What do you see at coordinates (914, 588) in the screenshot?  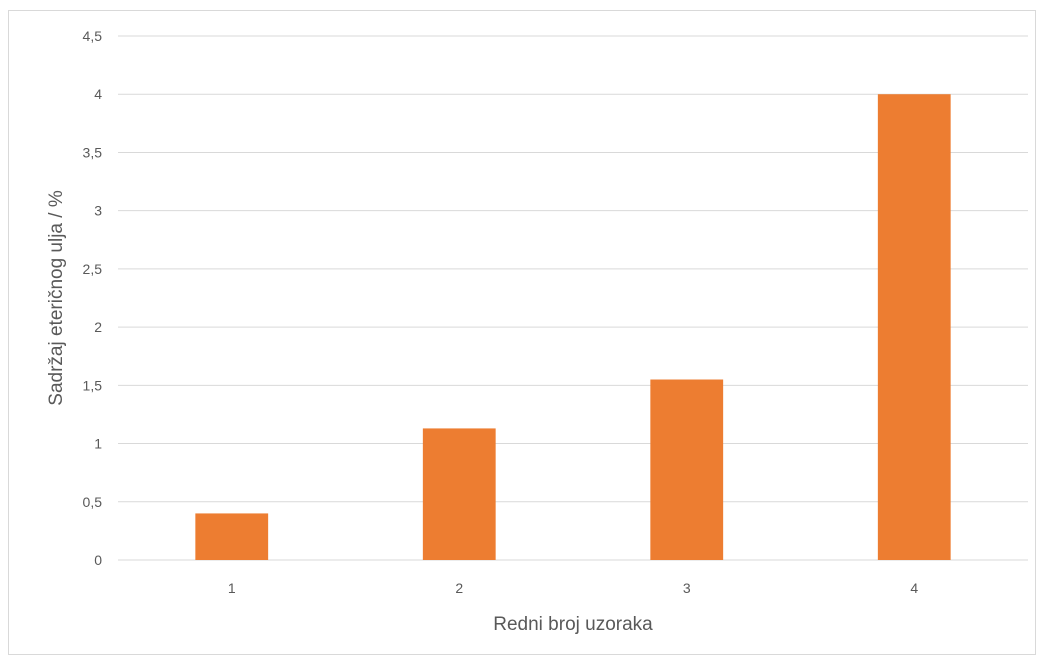 I see `x-tick-label: 4` at bounding box center [914, 588].